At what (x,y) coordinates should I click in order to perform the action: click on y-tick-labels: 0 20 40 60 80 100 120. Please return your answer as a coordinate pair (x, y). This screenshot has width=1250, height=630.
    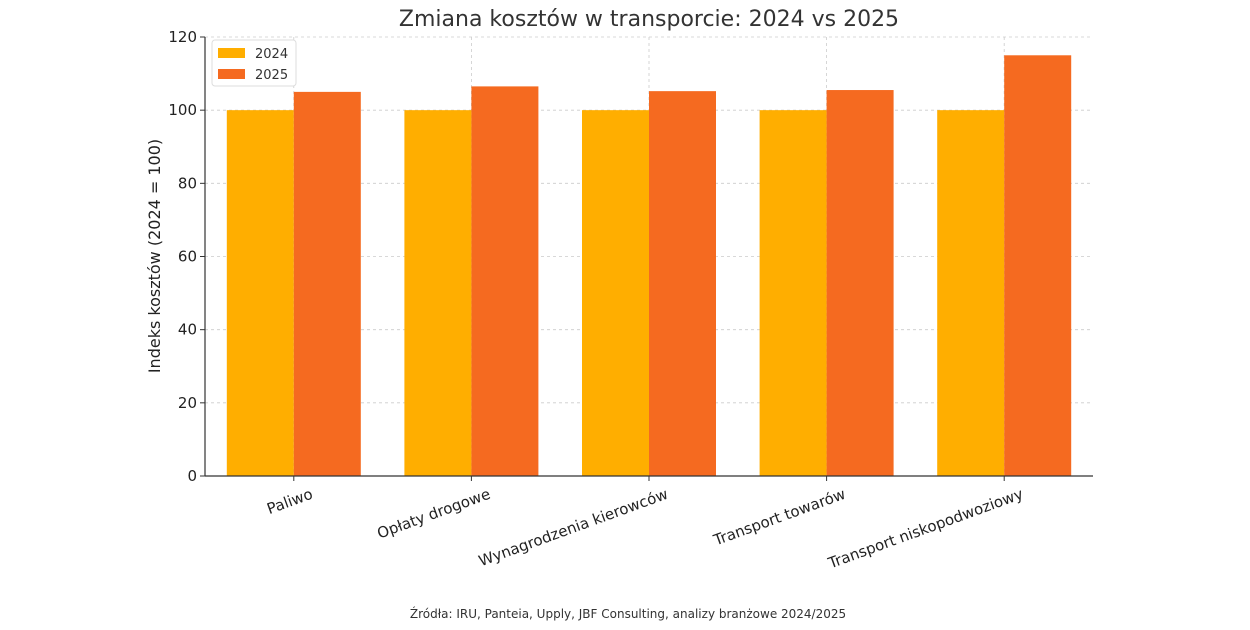
    Looking at the image, I should click on (182, 256).